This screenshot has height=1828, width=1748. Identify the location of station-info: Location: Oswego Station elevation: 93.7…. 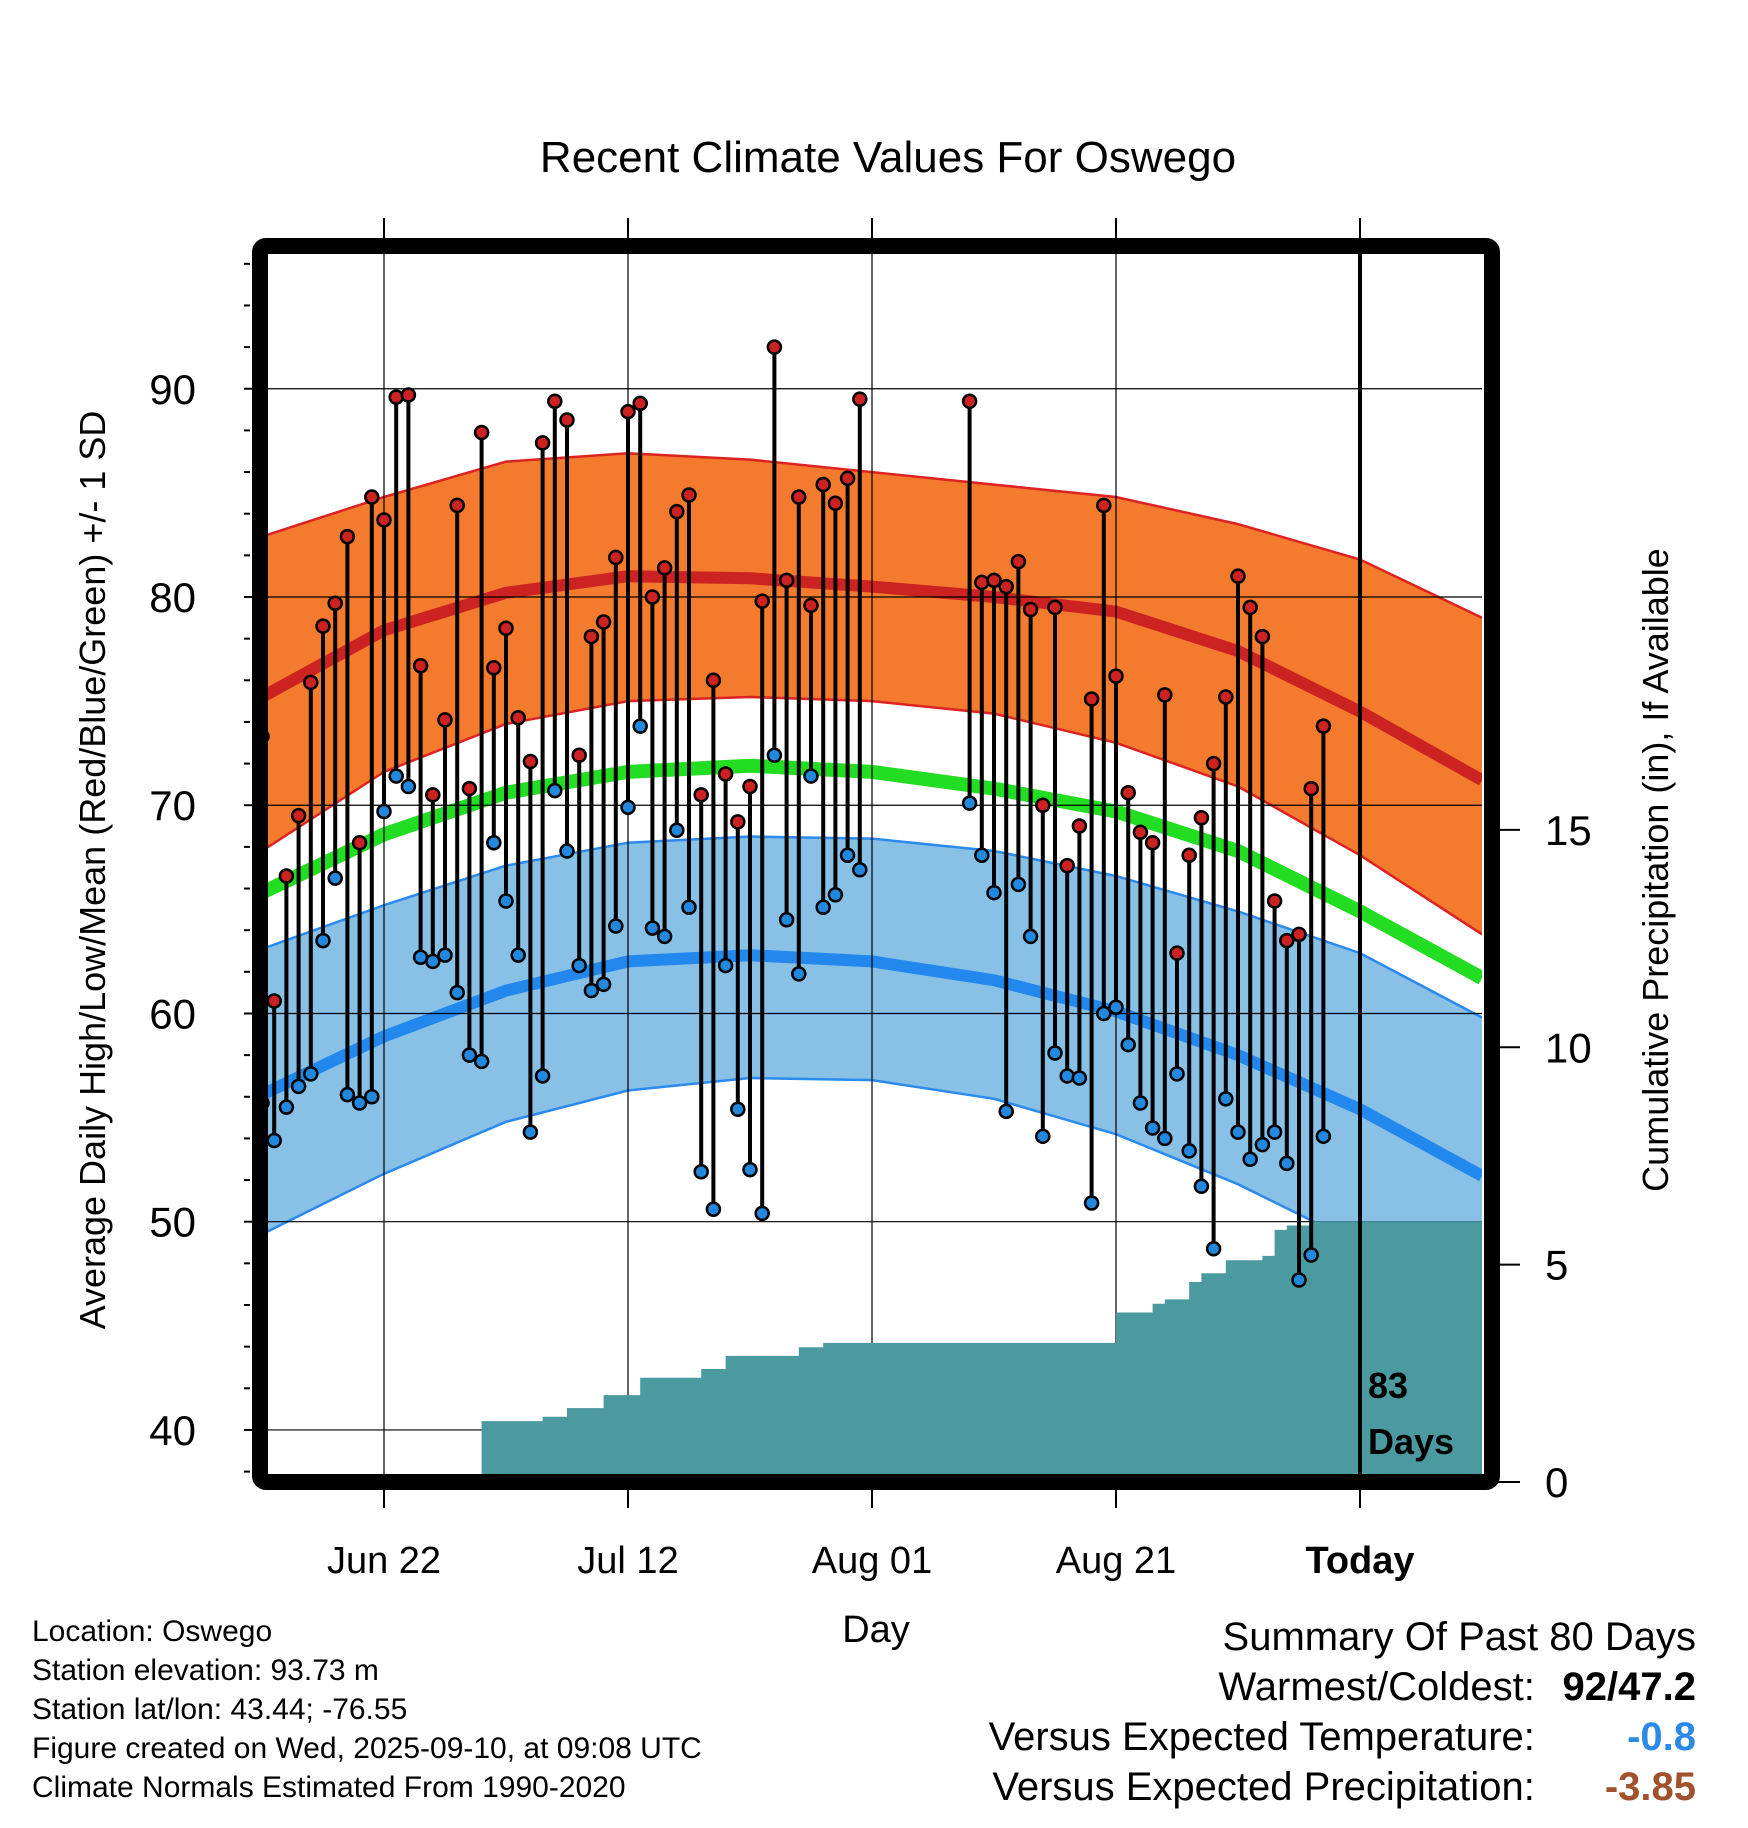
(367, 1709).